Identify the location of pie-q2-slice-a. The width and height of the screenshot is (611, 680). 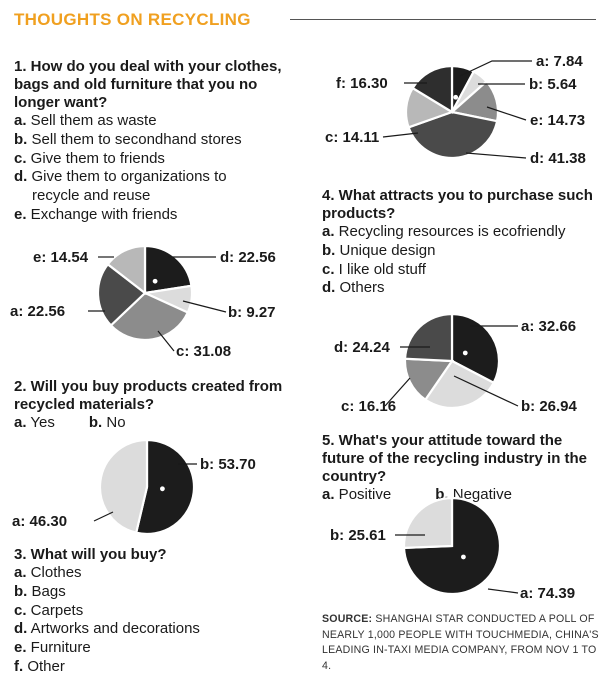
(123, 486).